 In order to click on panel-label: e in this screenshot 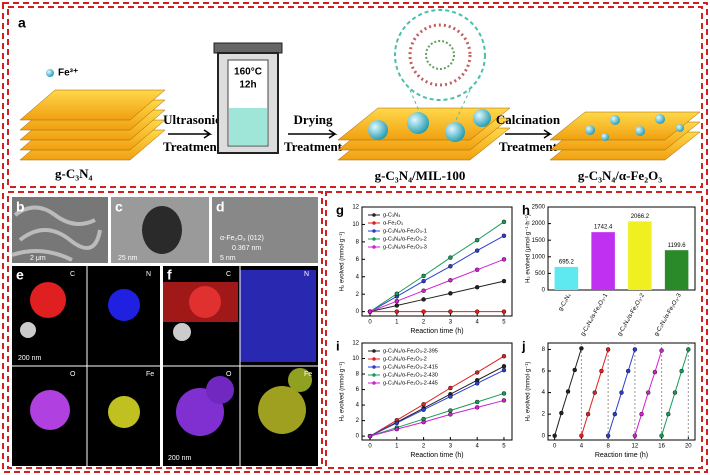, I will do `click(20, 275)`.